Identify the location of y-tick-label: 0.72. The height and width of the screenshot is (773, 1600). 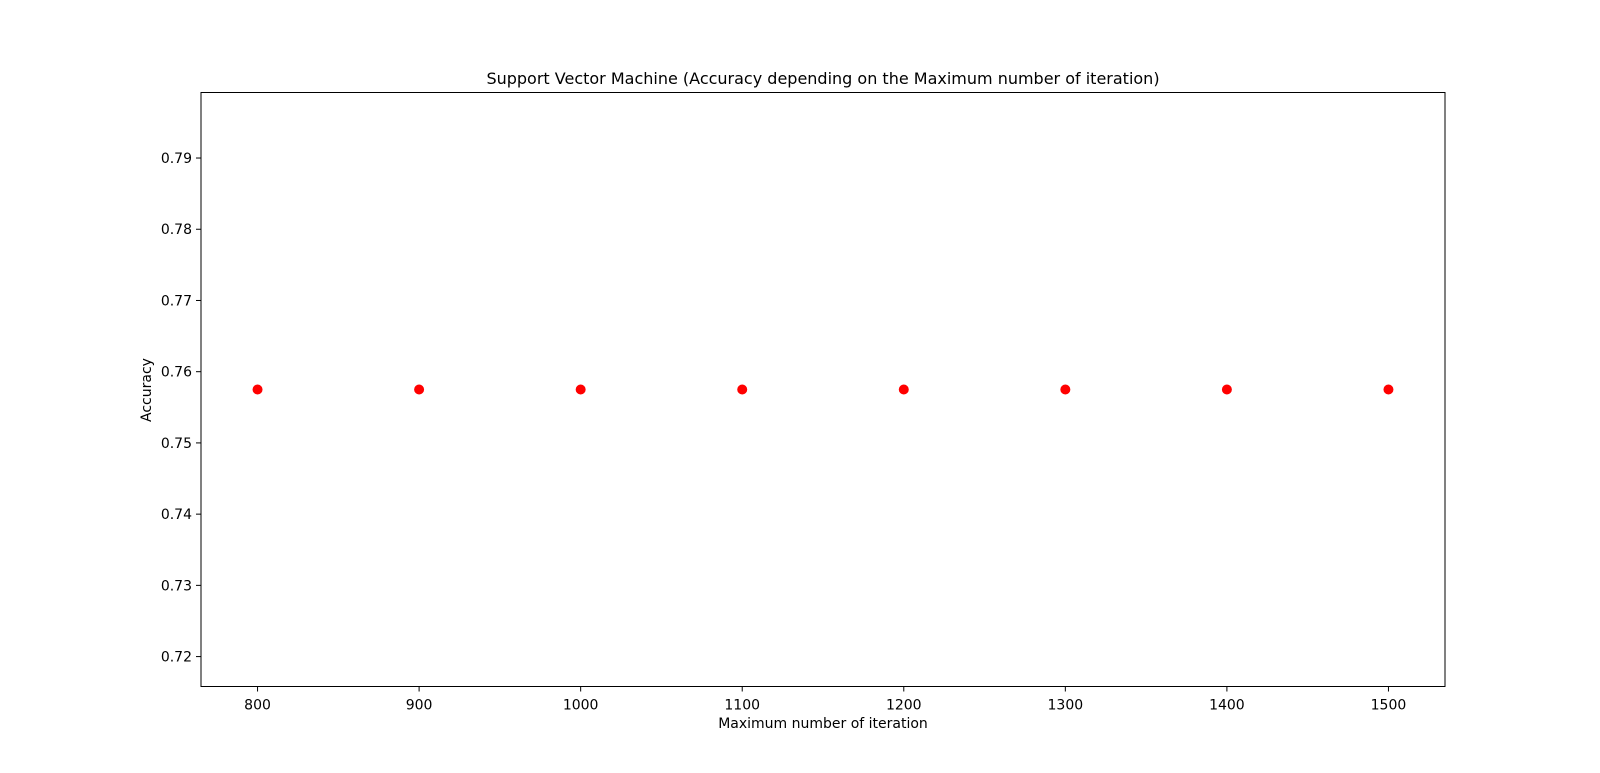
(176, 658).